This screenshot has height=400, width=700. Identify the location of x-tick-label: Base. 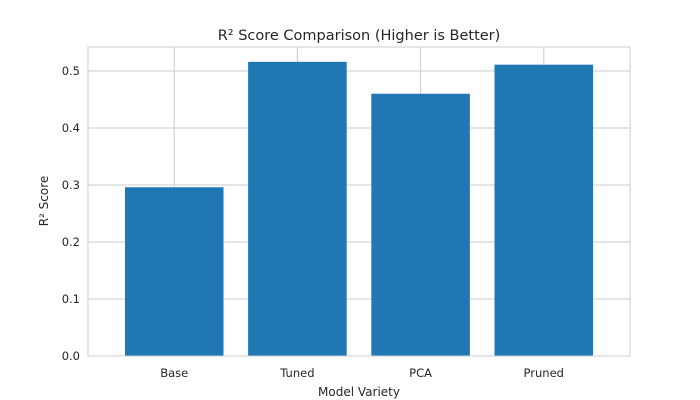
(174, 373).